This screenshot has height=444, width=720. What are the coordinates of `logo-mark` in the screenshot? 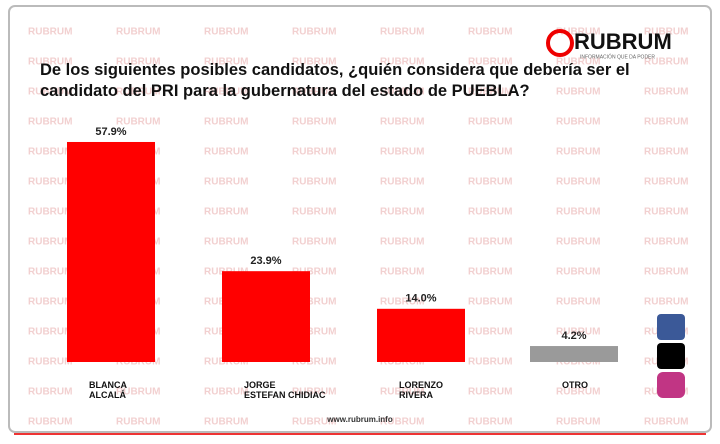 It's located at (560, 43).